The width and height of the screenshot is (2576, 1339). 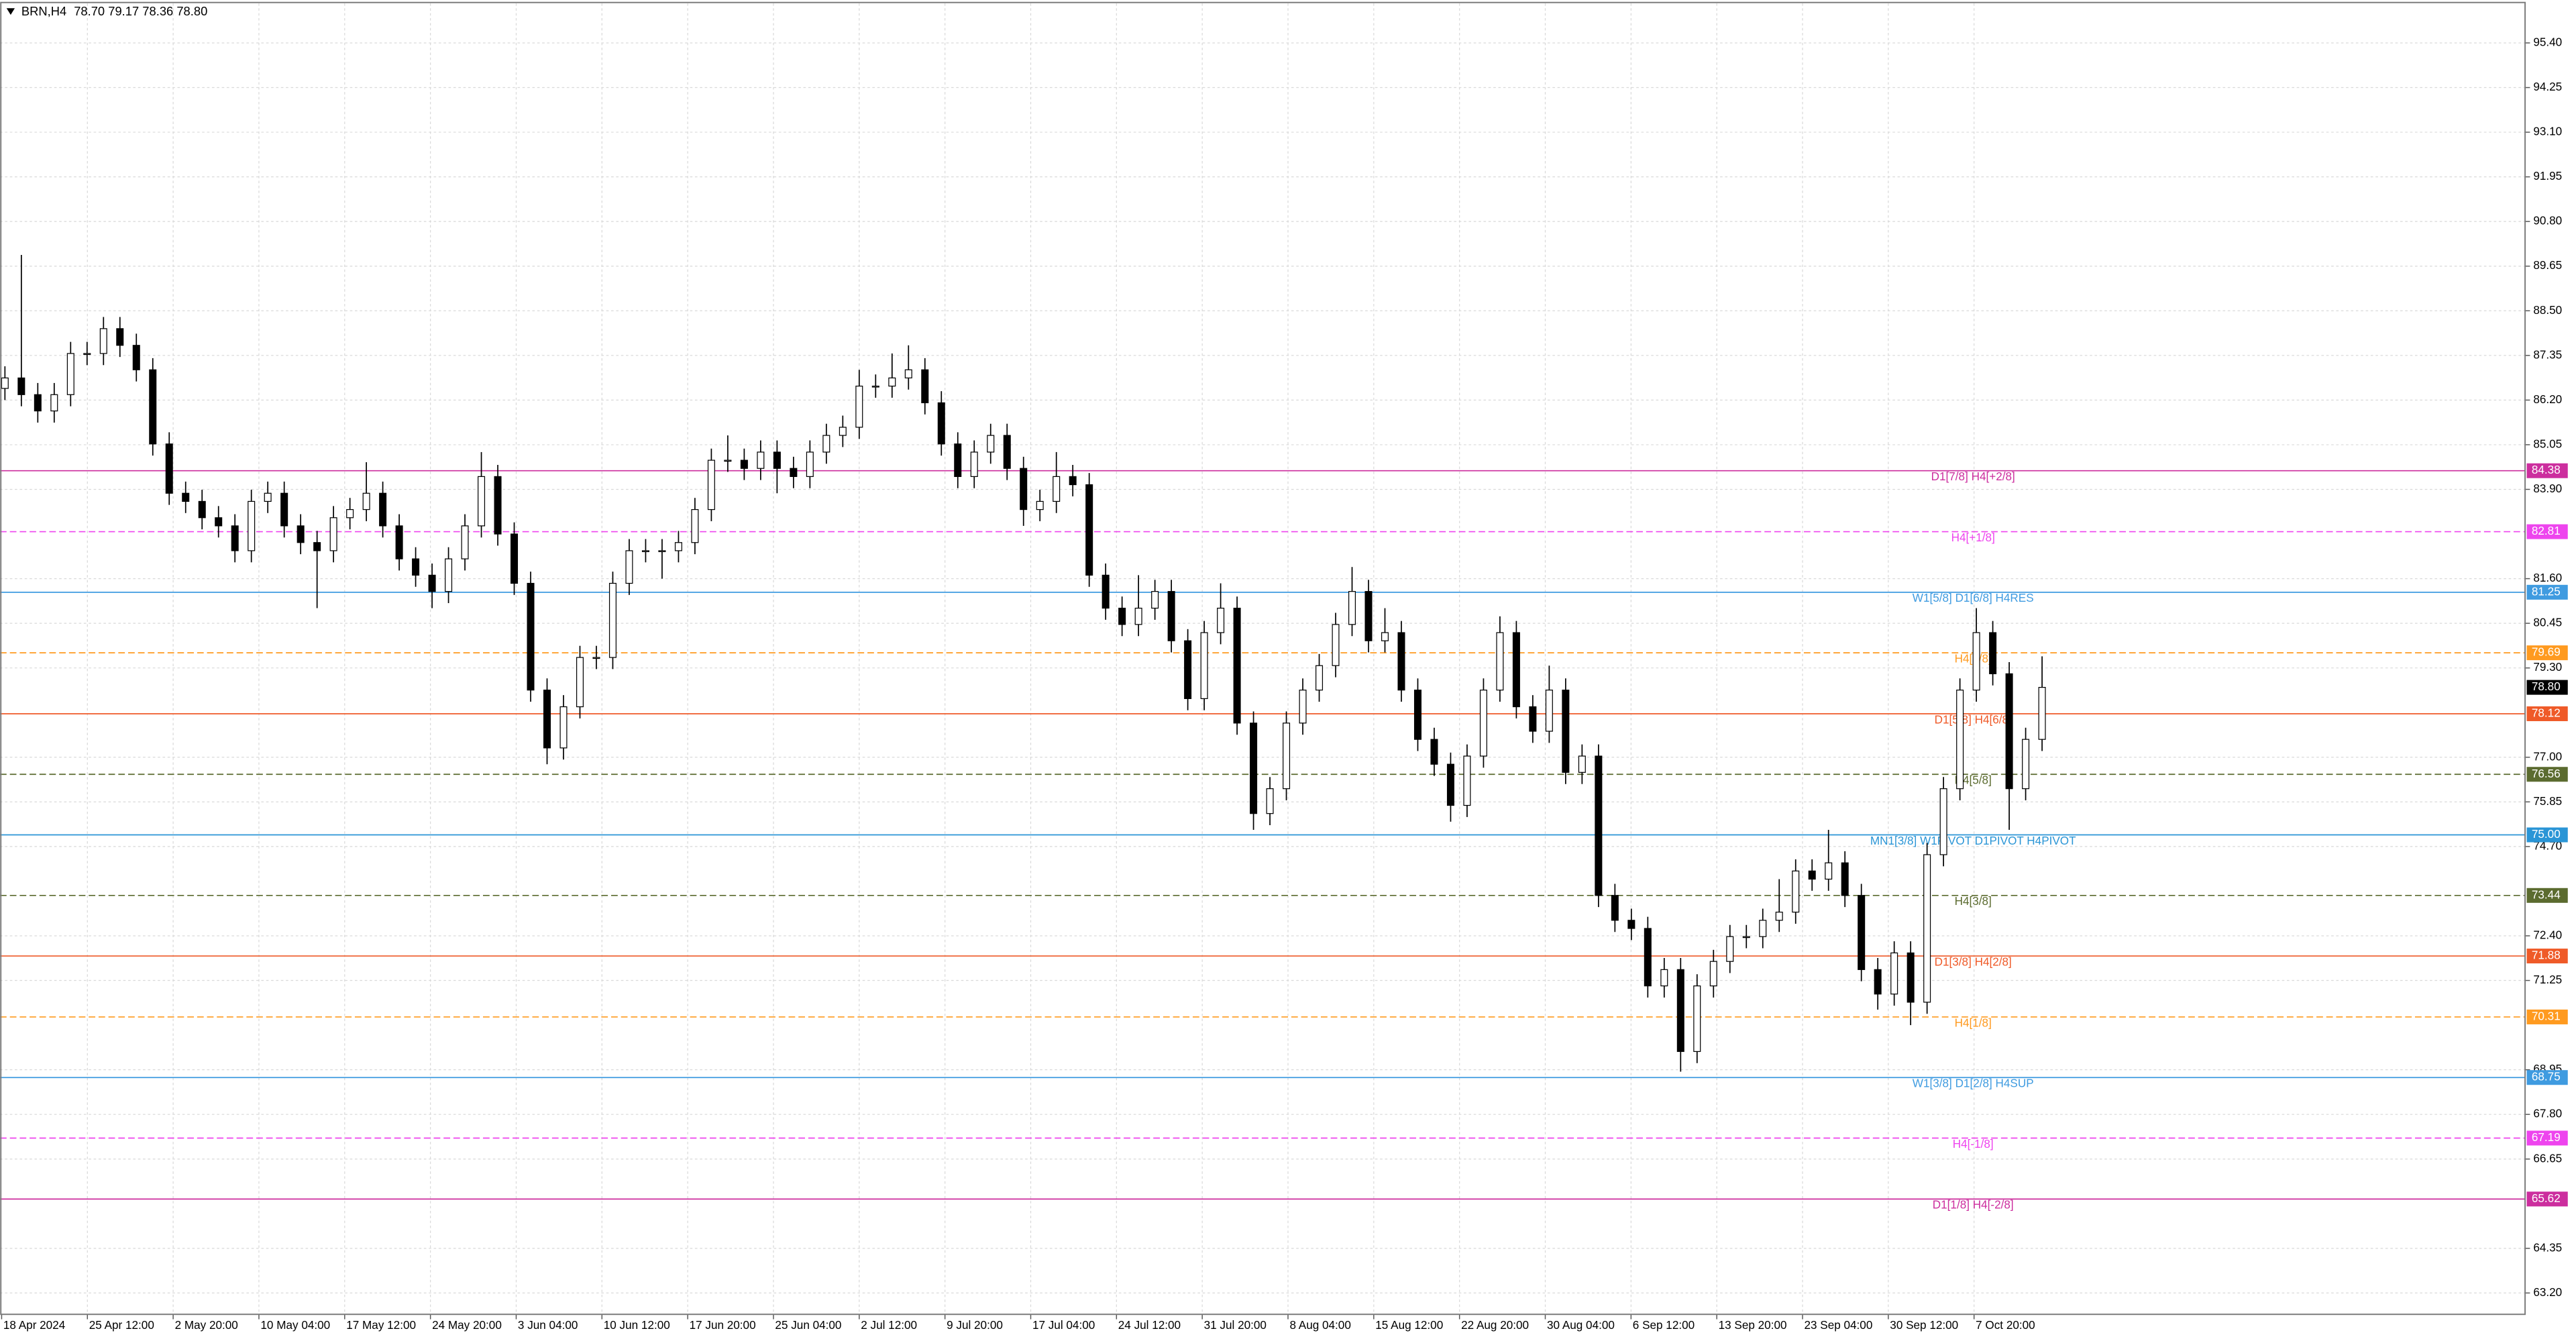 I want to click on level-price-label: 78.12, so click(x=2546, y=712).